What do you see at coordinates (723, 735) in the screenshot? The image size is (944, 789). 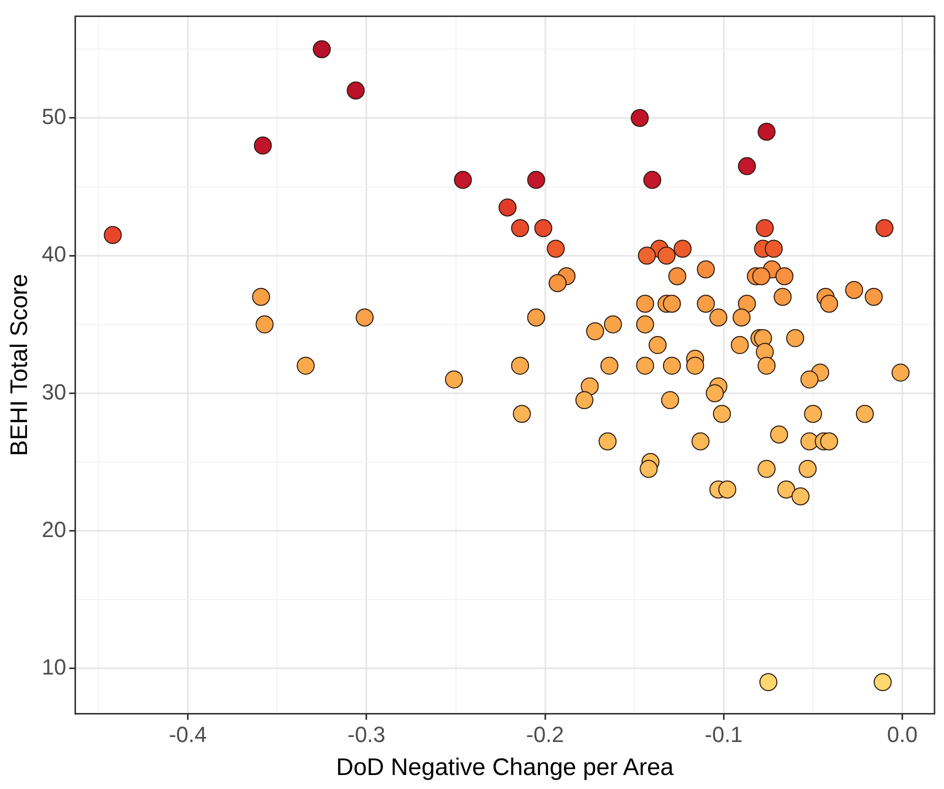 I see `x-tick-label: -0.1` at bounding box center [723, 735].